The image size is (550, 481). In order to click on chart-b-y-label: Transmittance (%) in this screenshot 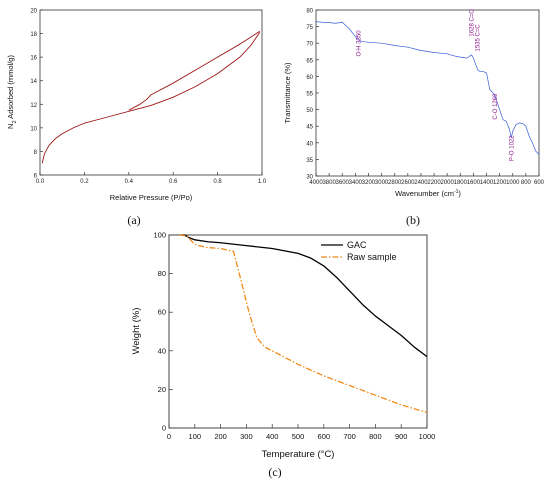, I will do `click(287, 92)`.